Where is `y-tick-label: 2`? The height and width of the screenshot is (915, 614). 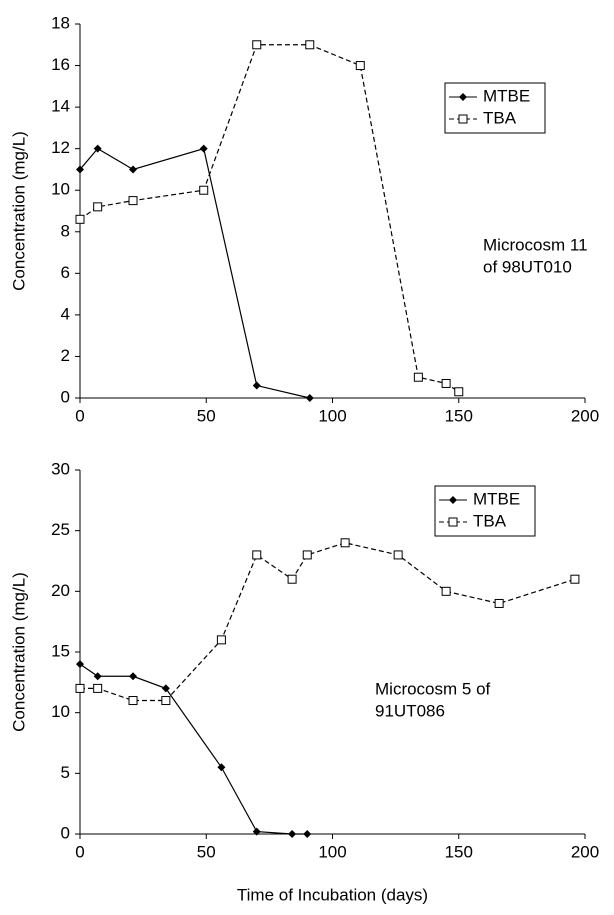 y-tick-label: 2 is located at coordinates (65, 355).